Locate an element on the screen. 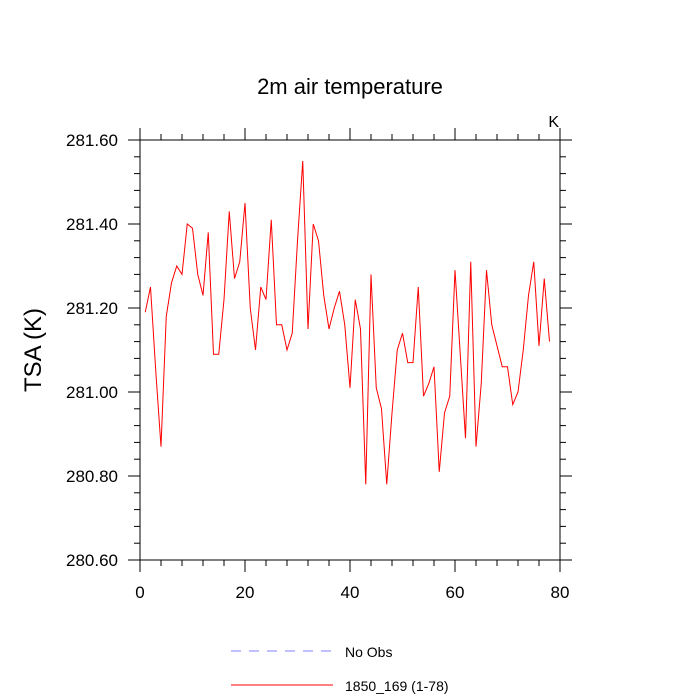  x-tick-labels: 0 20 40 60 80 is located at coordinates (352, 592).